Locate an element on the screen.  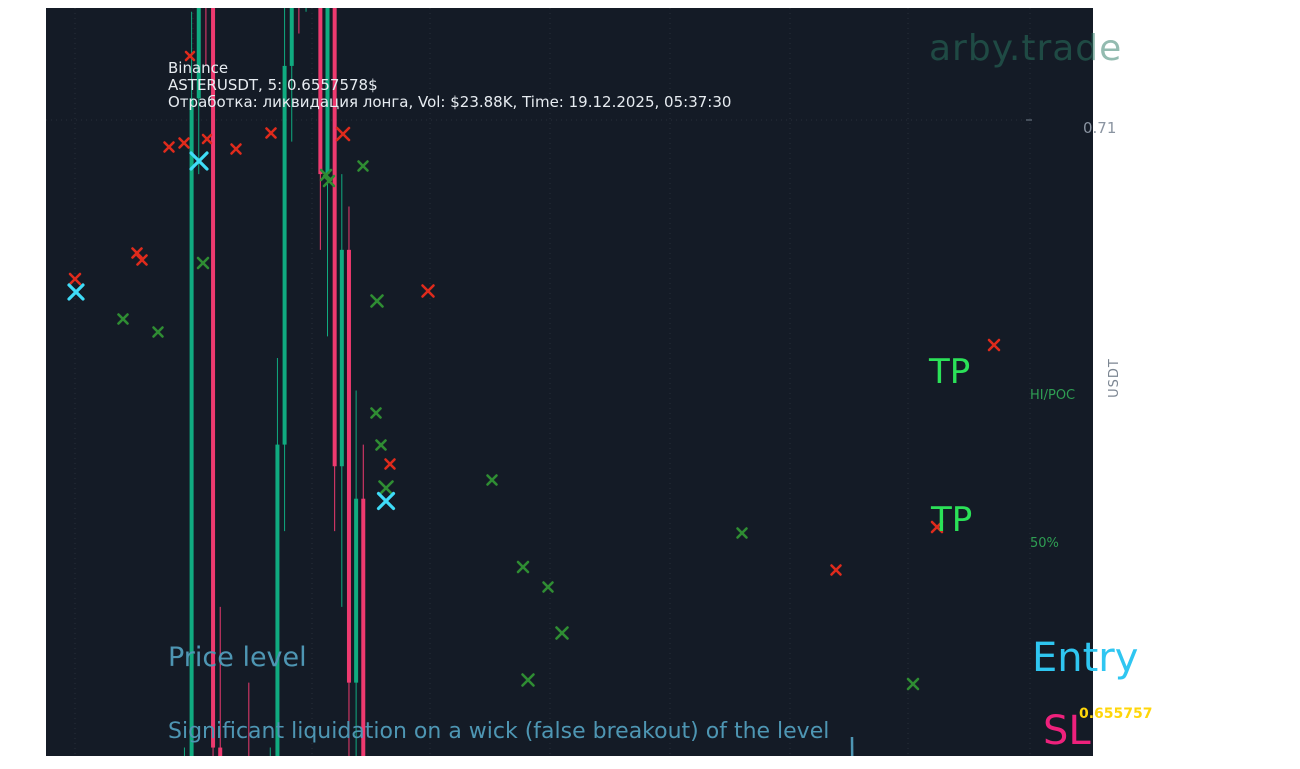
tp1-label: TP is located at coordinates (950, 372).